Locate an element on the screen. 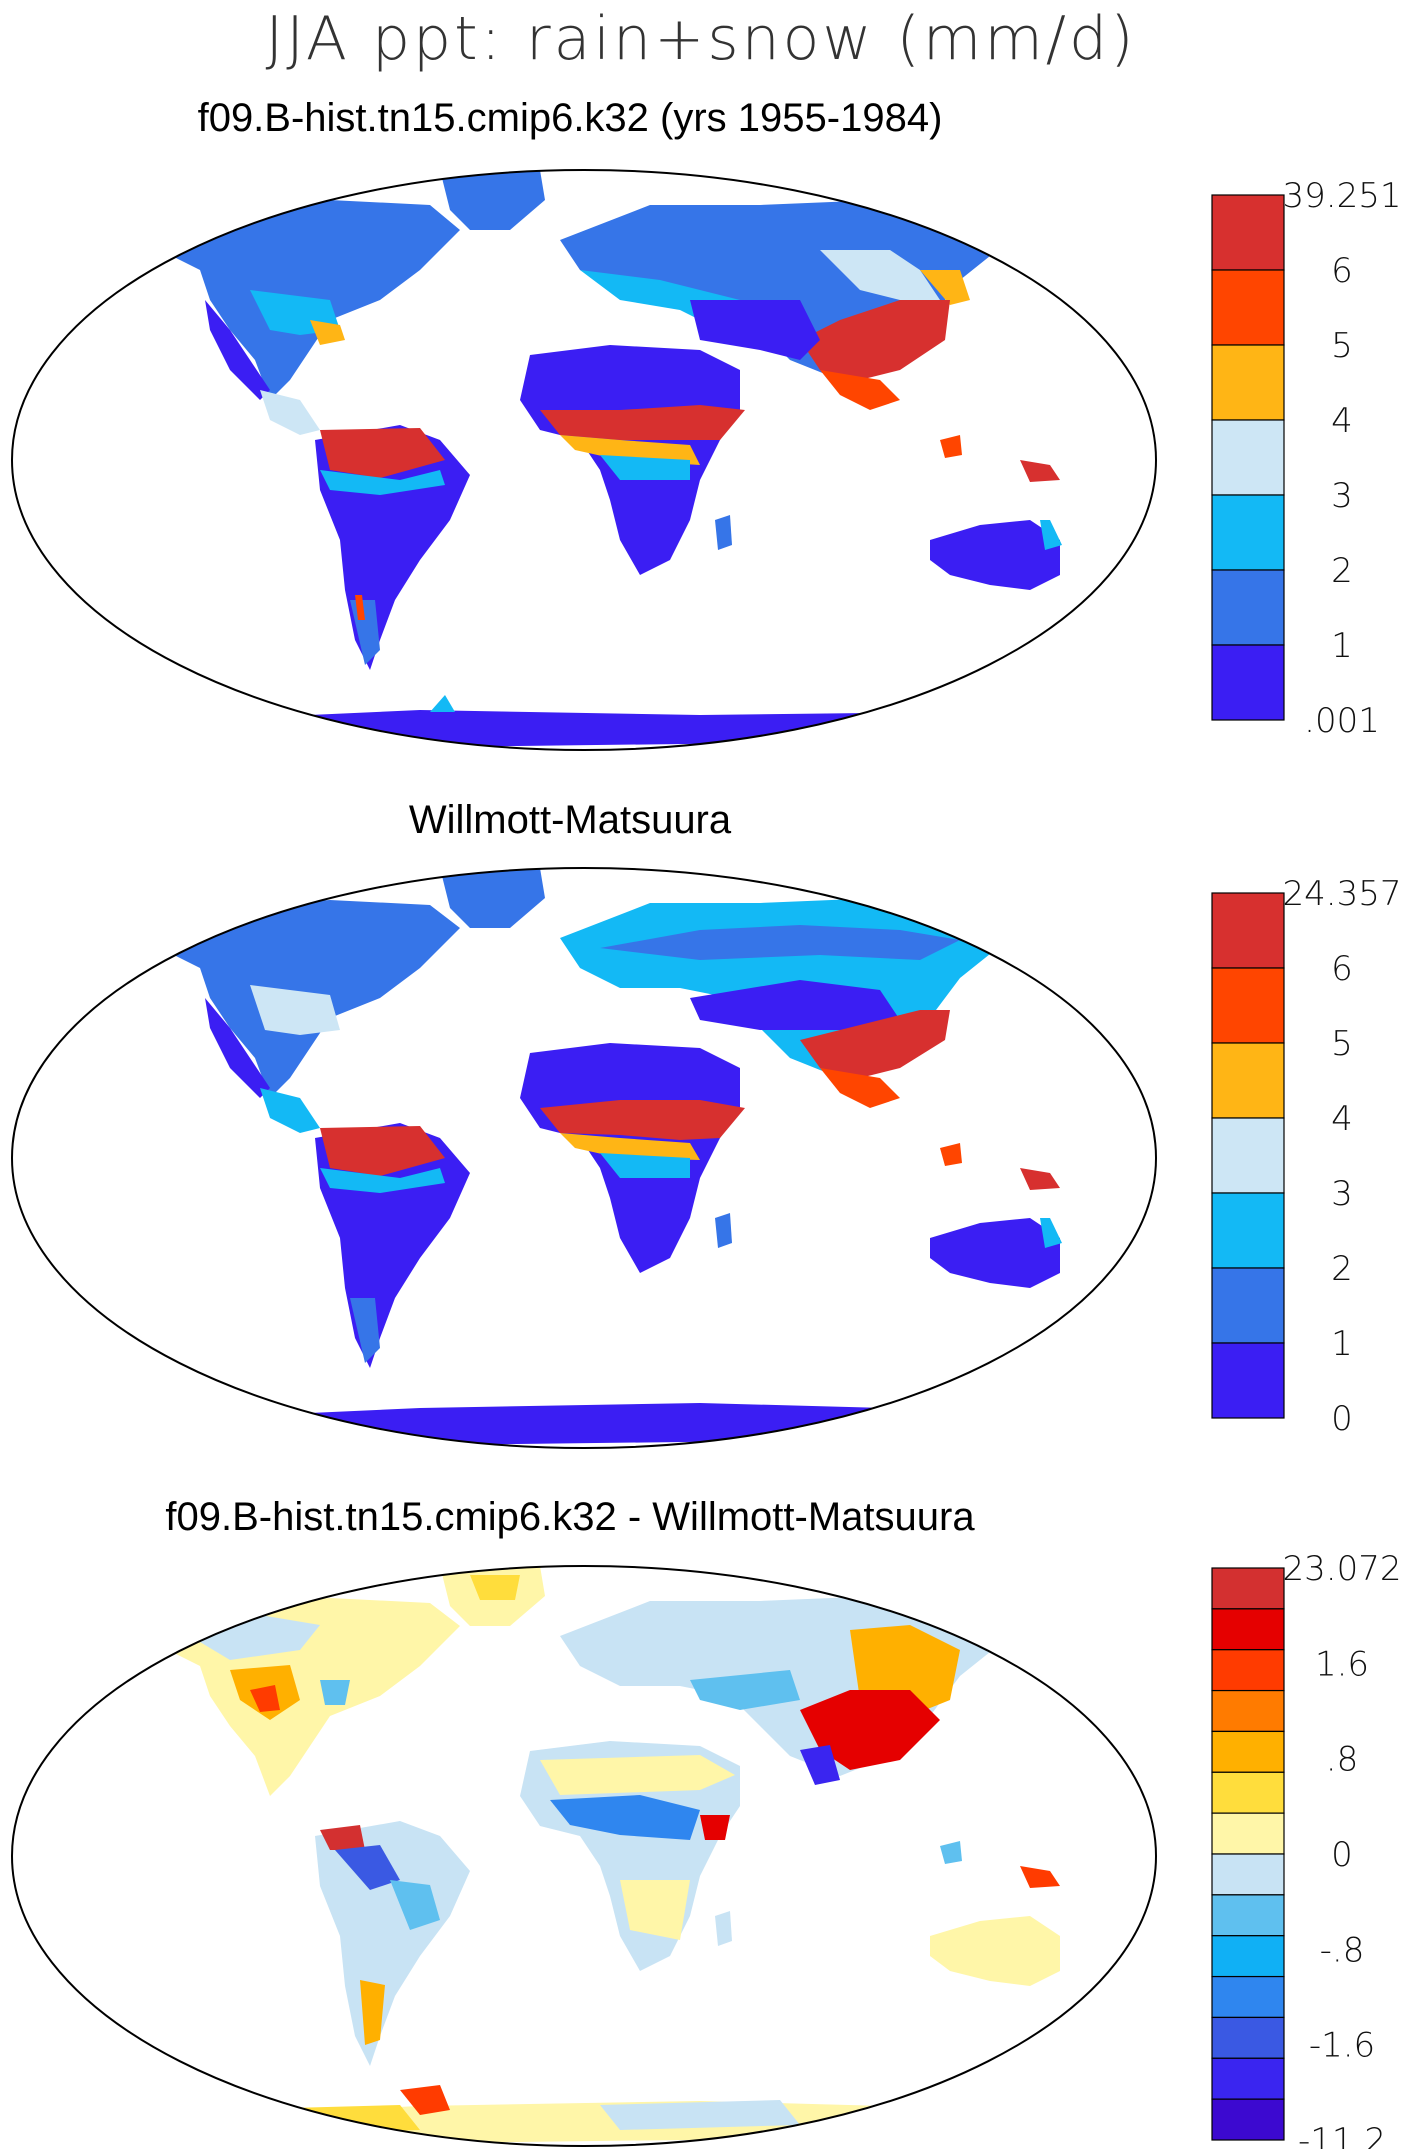  colorbar-3: 23.072 1.6 .8 0 -.8 -1.6 -11.2 is located at coordinates (1306, 1849).